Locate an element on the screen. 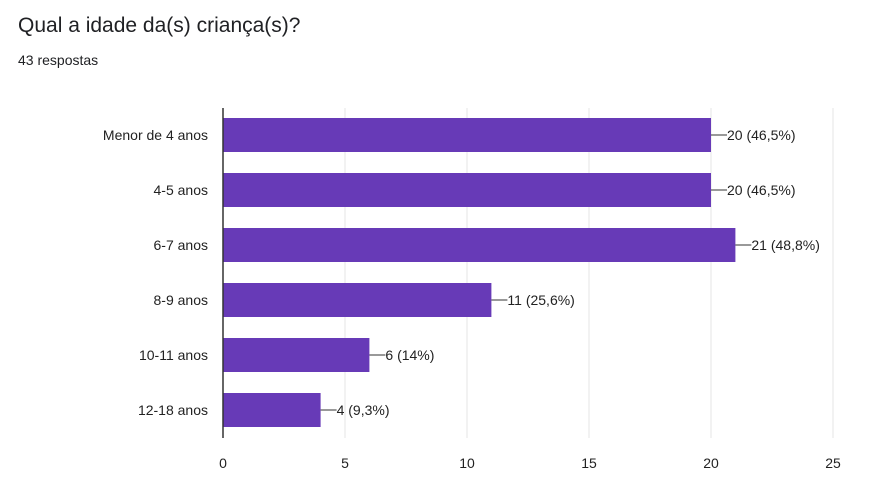 The width and height of the screenshot is (871, 495). x-tick-label: 15 is located at coordinates (589, 463).